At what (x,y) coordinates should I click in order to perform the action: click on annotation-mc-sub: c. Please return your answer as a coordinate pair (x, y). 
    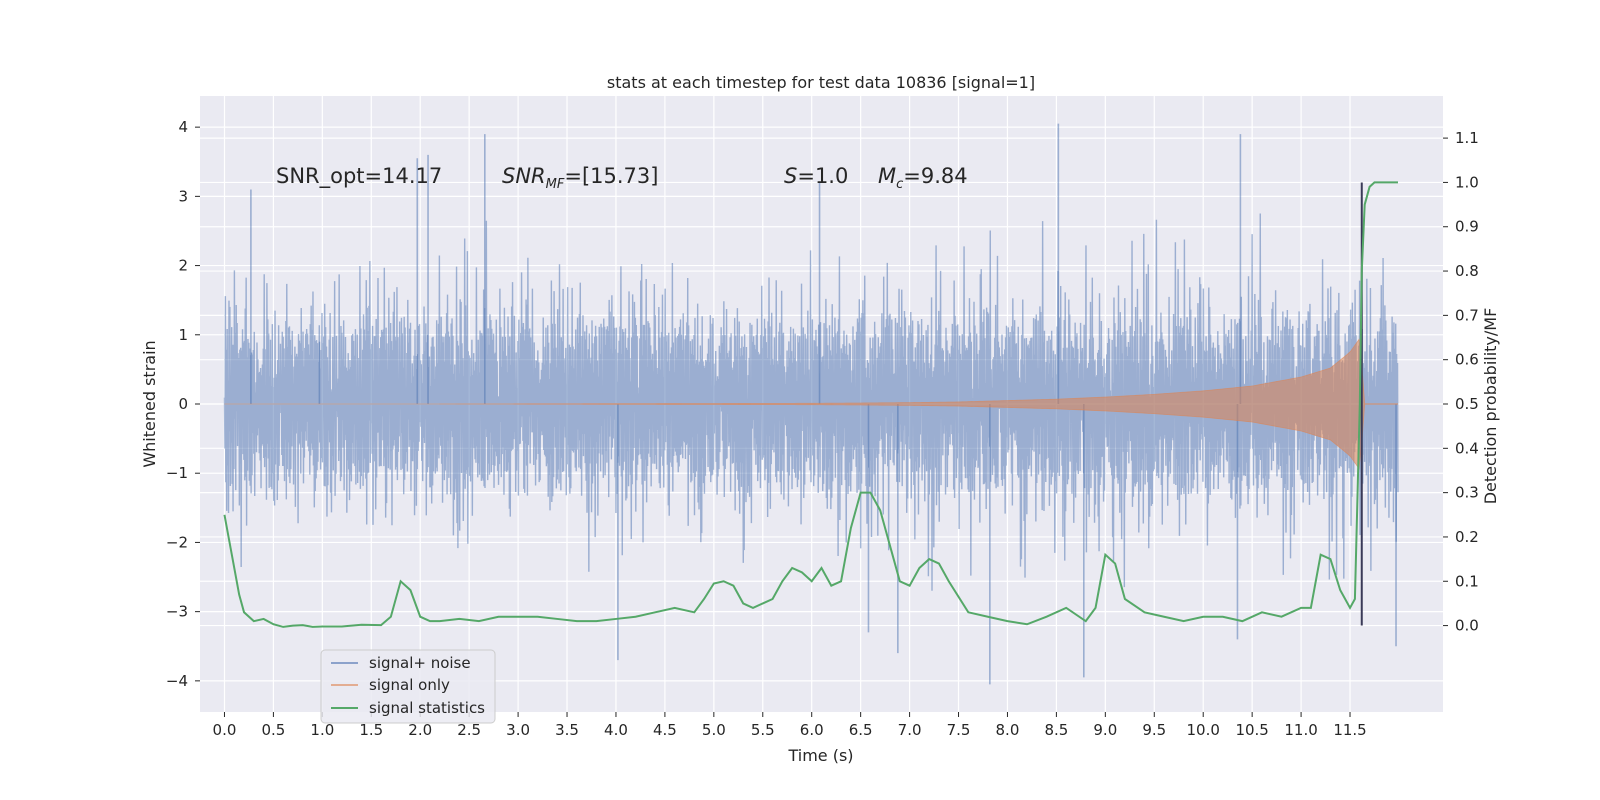
    Looking at the image, I should click on (899, 184).